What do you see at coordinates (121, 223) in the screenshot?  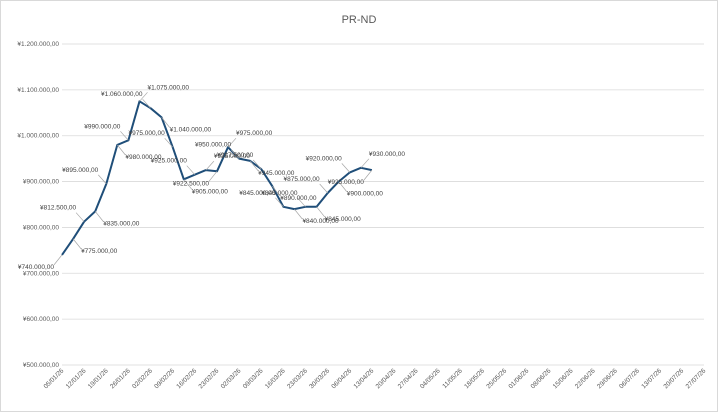 I see `data-label: ¥835.000,00` at bounding box center [121, 223].